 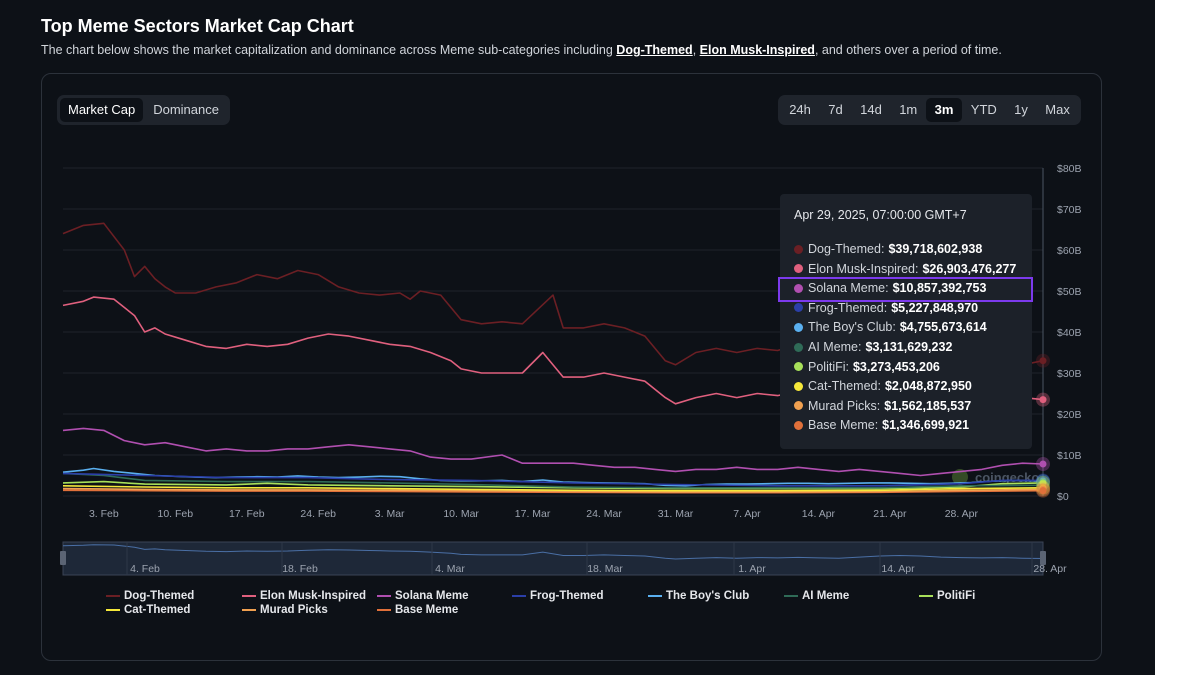 I want to click on chart-mode-toggle: Market Cap Dominance, so click(x=143, y=110).